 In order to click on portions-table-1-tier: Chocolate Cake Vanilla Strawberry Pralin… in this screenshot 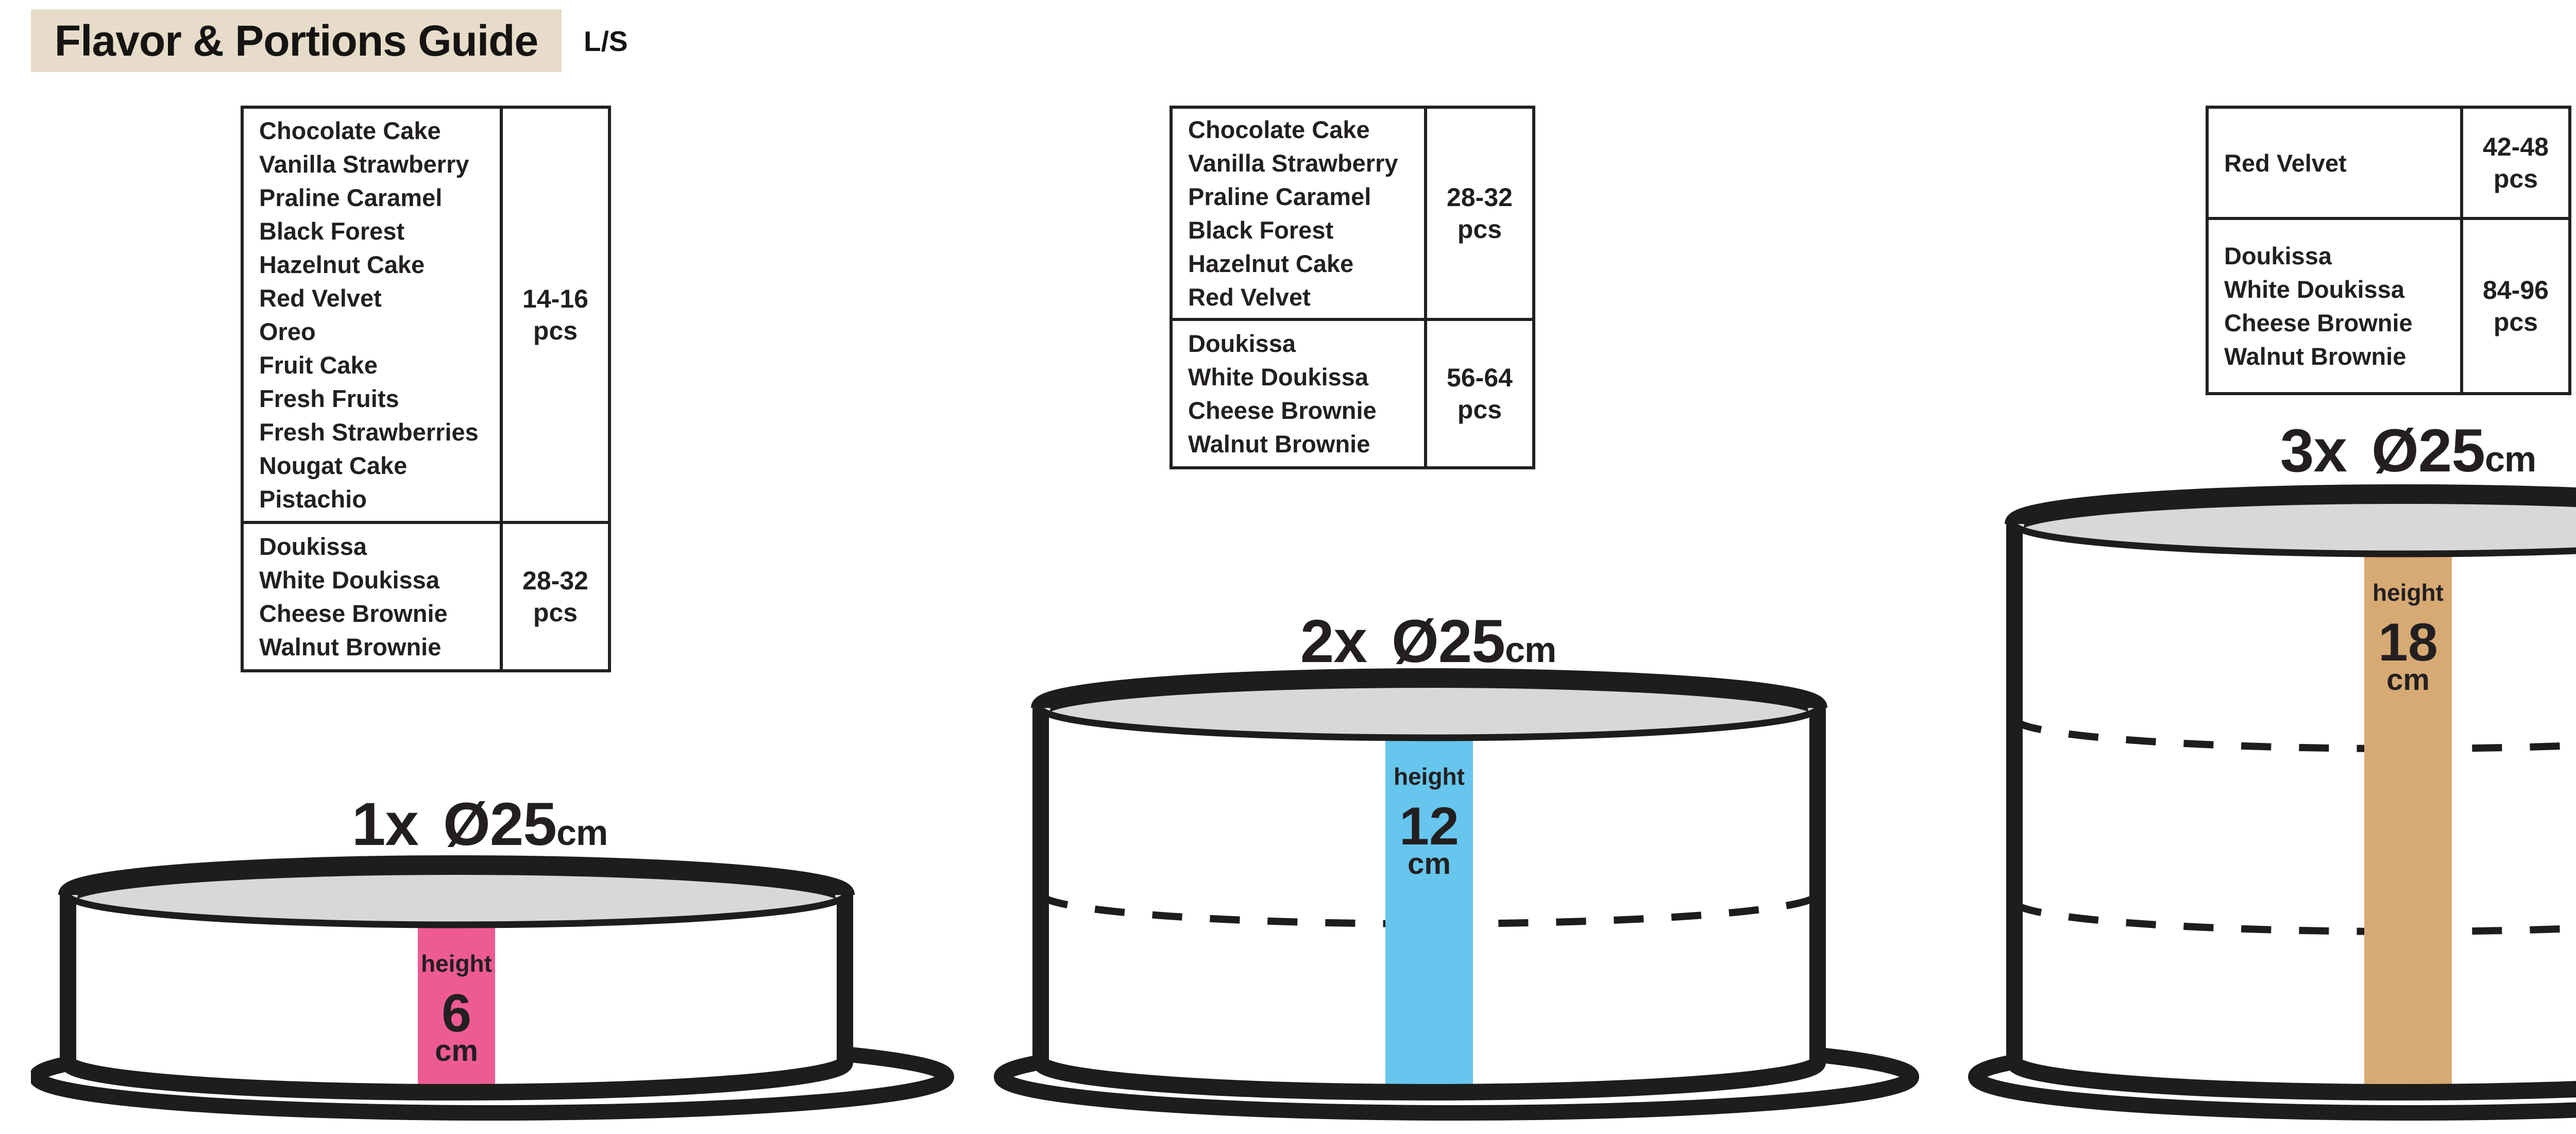, I will do `click(426, 389)`.